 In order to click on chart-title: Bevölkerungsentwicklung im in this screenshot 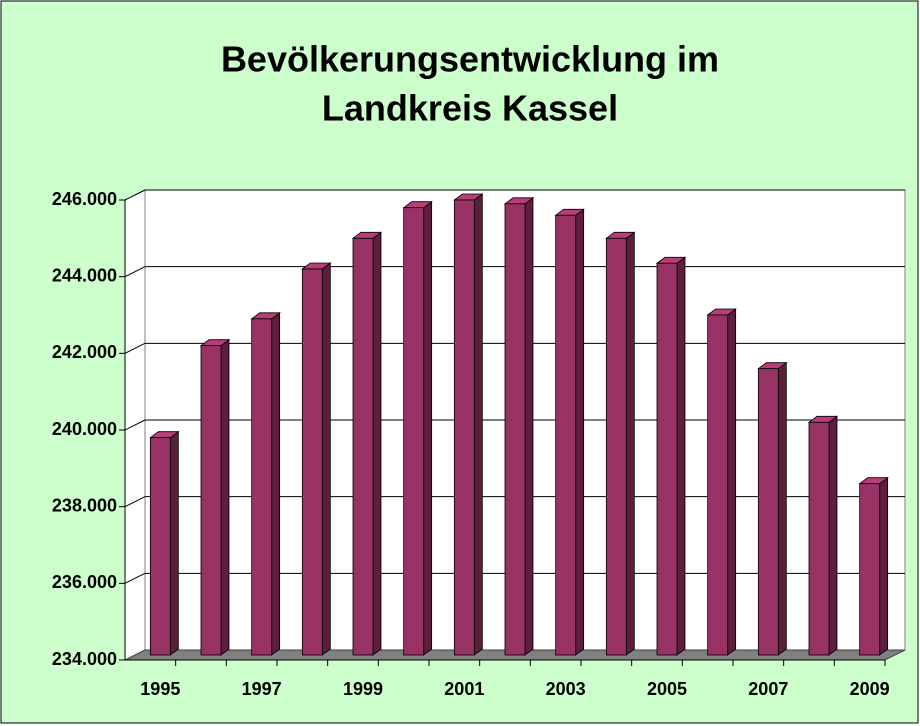, I will do `click(470, 59)`.